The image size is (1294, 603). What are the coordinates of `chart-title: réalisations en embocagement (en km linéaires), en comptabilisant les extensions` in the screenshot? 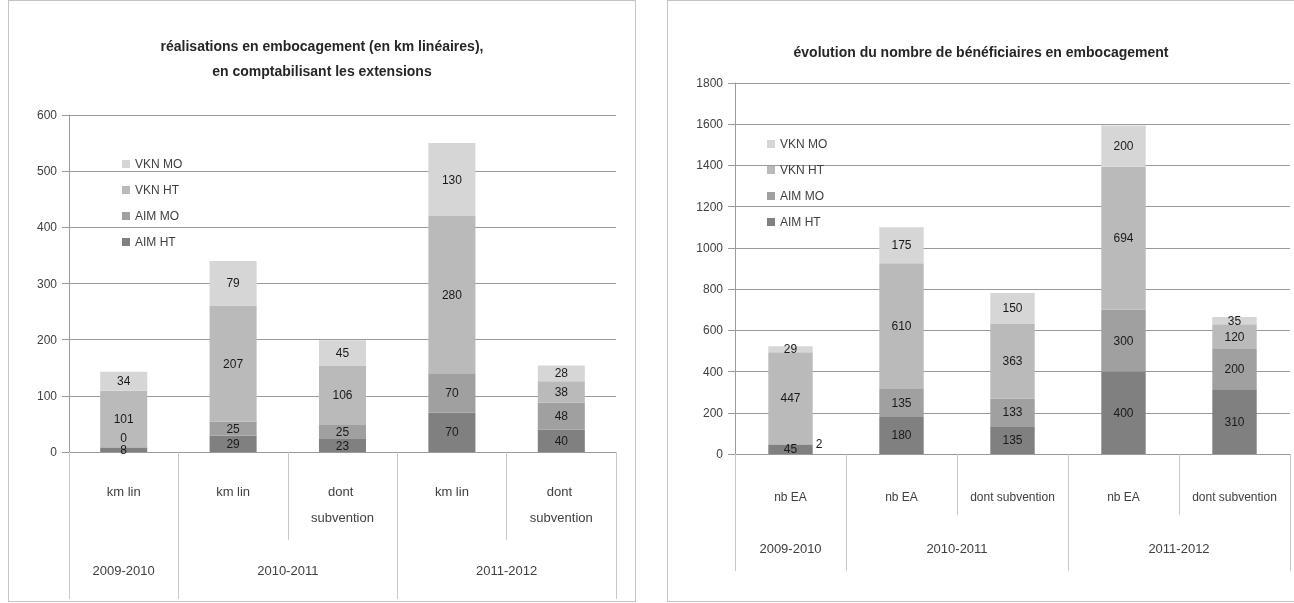 It's located at (322, 58).